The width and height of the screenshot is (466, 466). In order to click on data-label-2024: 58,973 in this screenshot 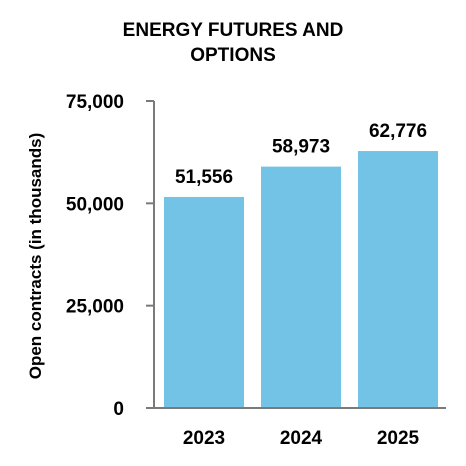, I will do `click(301, 147)`.